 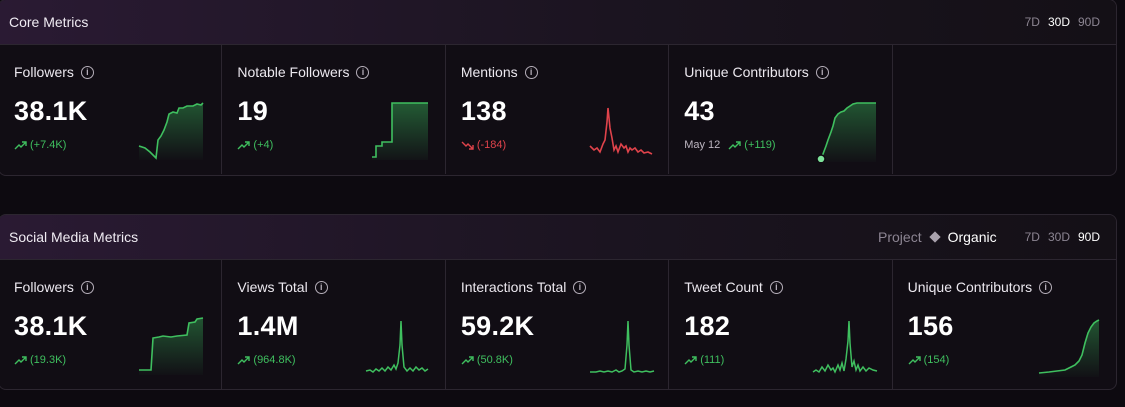 I want to click on range-selector: 7D 30D 90D, so click(x=1062, y=22).